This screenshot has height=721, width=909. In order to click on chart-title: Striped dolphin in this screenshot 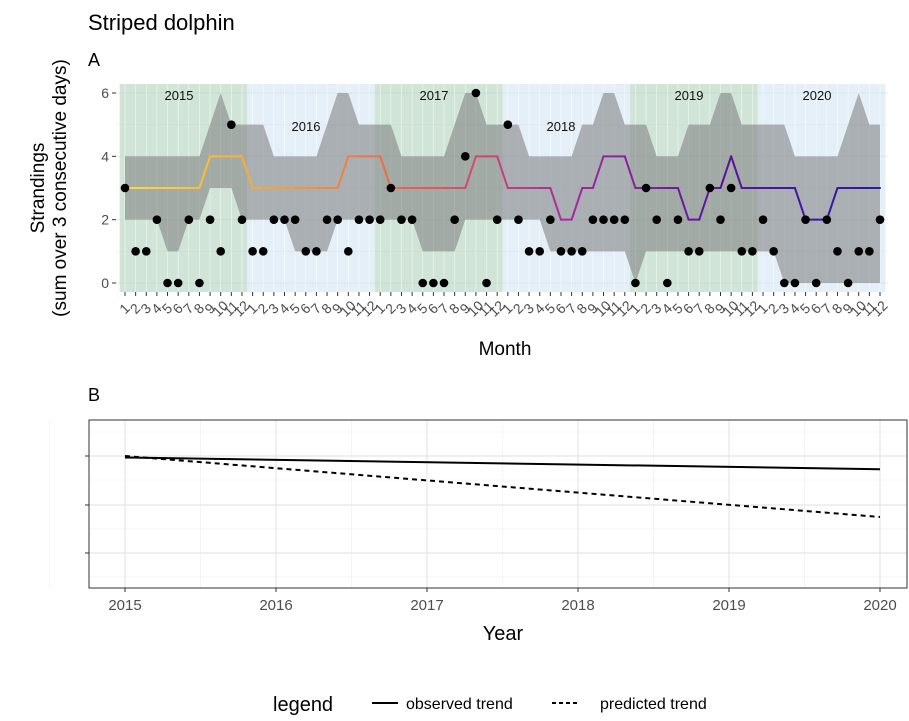, I will do `click(161, 22)`.